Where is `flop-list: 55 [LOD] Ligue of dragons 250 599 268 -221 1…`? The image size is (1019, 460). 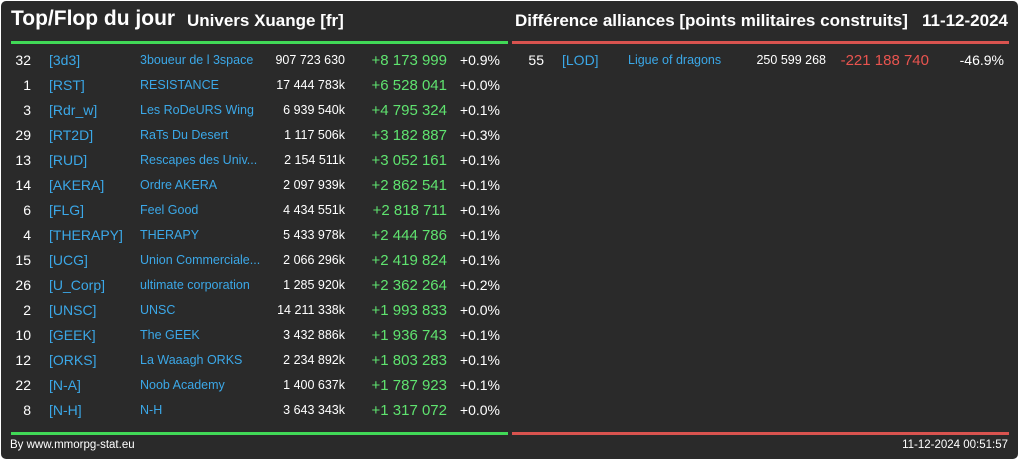 flop-list: 55 [LOD] Ligue of dragons 250 599 268 -221 1… is located at coordinates (760, 60).